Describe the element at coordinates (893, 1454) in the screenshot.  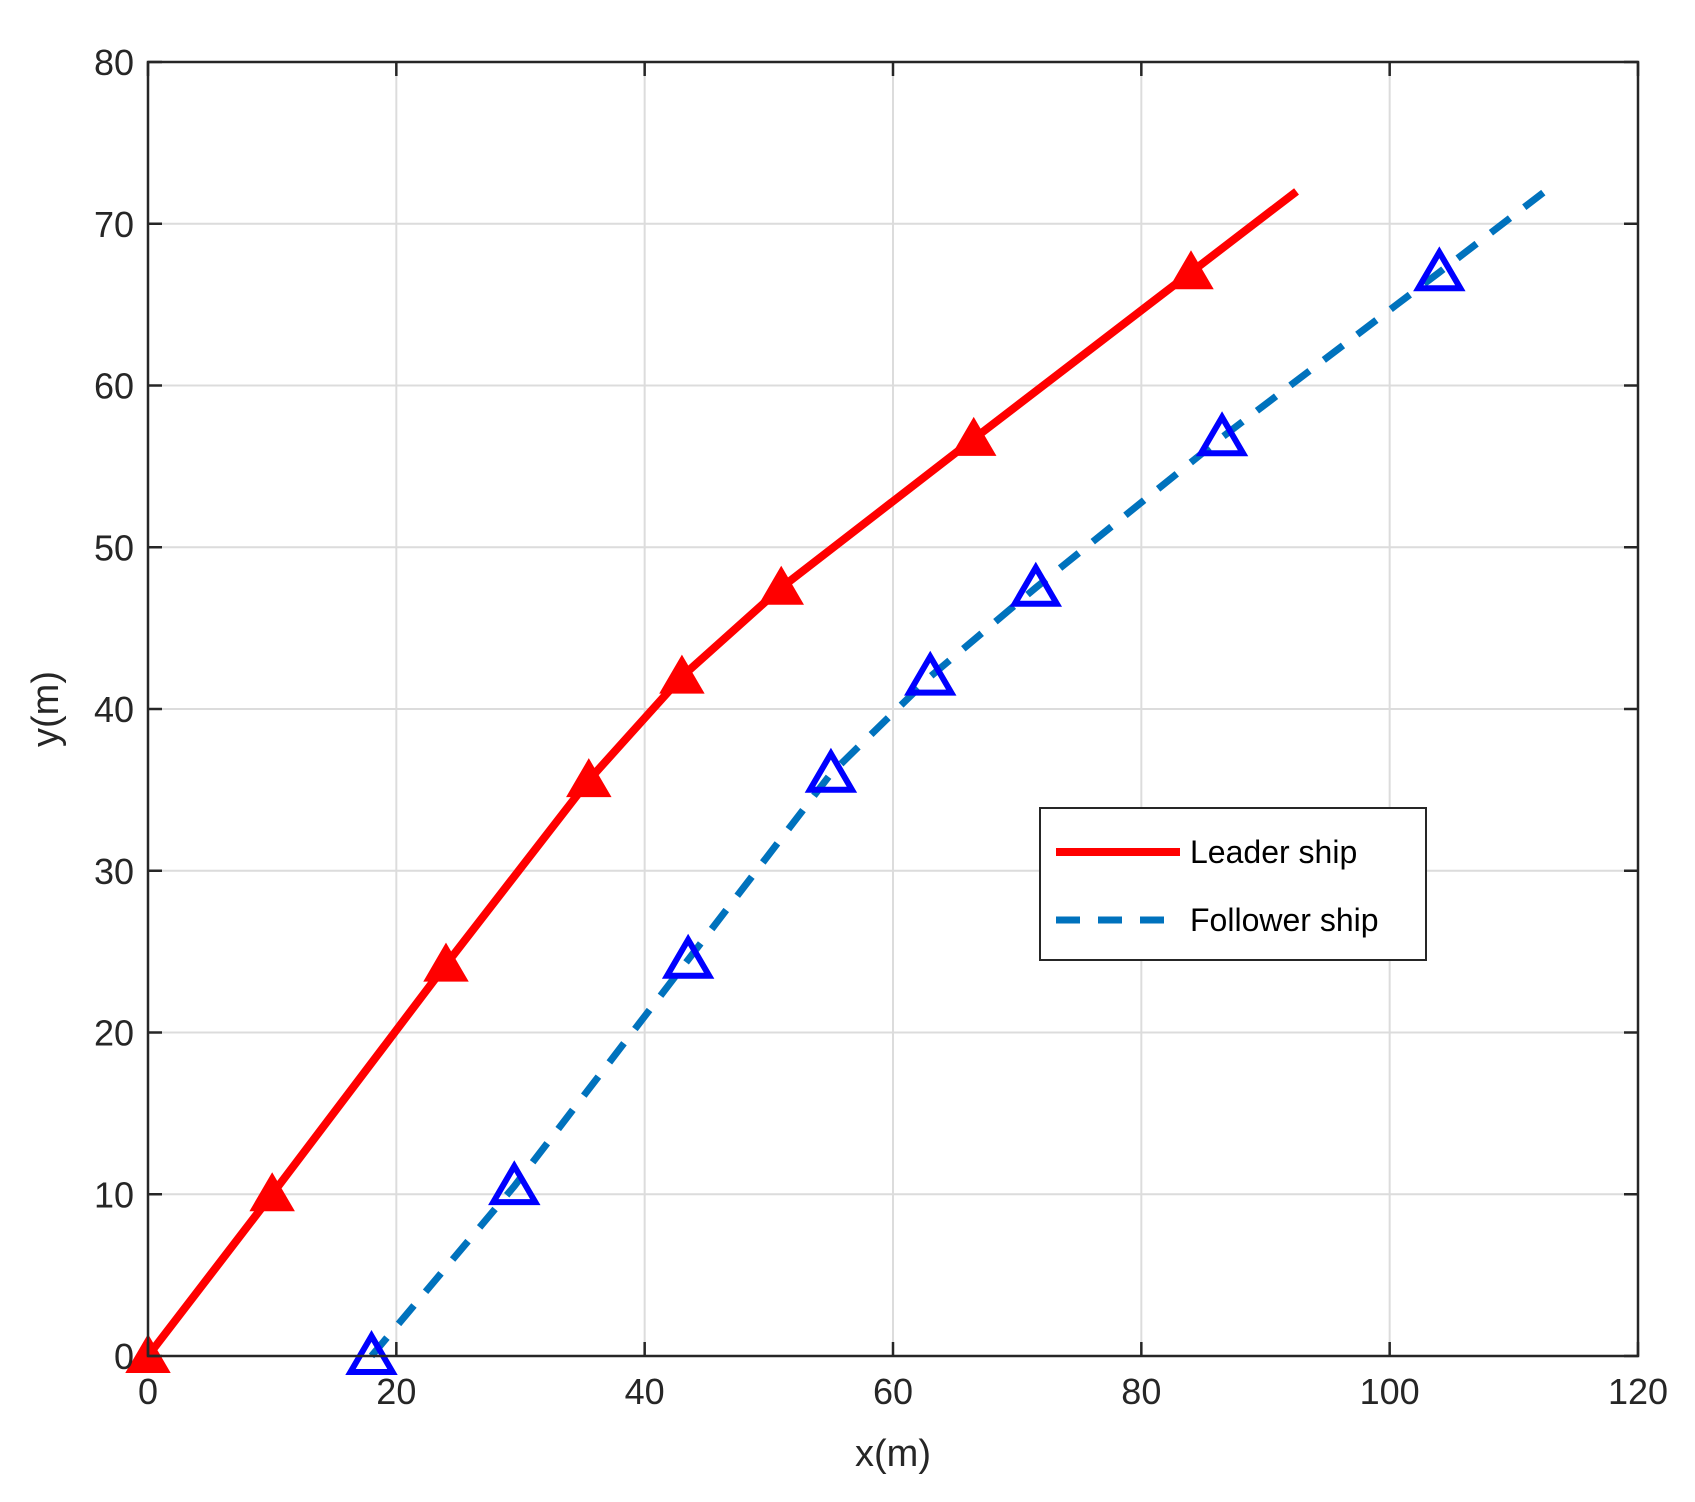
I see `x-axis-label: x(m)` at that location.